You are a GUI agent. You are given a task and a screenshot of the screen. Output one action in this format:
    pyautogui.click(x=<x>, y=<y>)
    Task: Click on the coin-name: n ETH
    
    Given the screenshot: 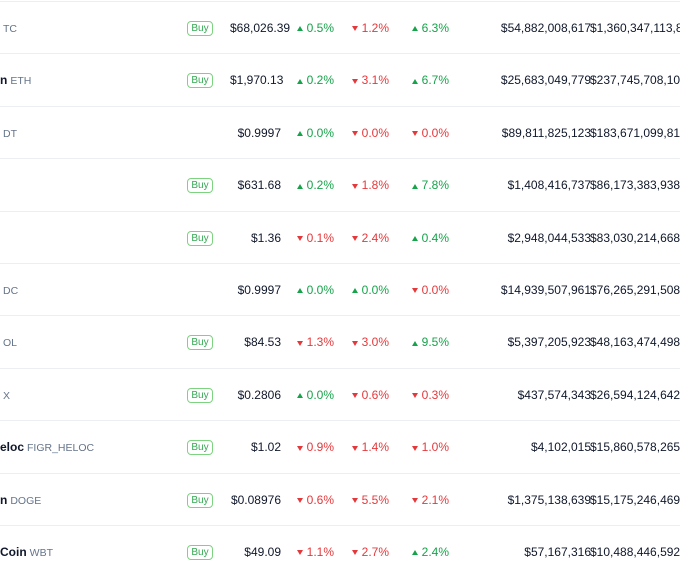 What is the action you would take?
    pyautogui.click(x=15, y=80)
    